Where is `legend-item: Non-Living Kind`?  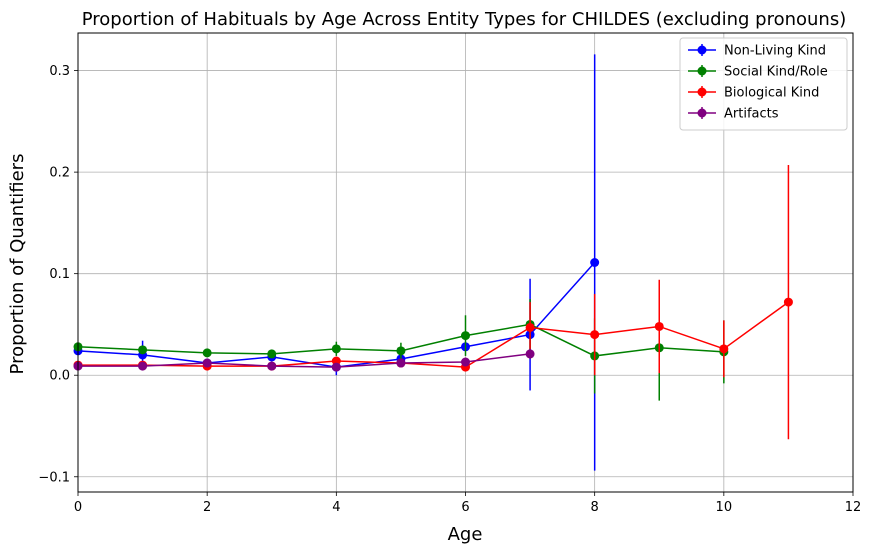 legend-item: Non-Living Kind is located at coordinates (757, 51).